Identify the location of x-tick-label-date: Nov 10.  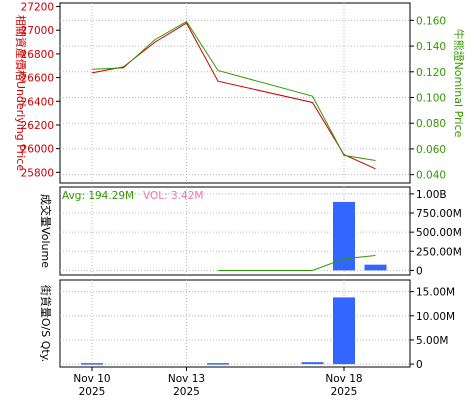
(91, 379).